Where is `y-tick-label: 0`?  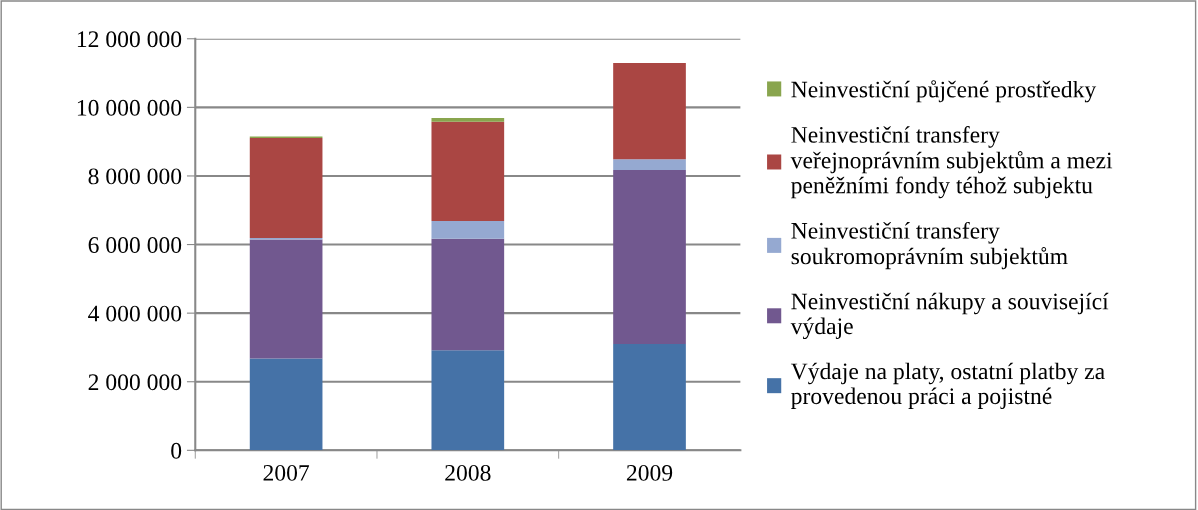 y-tick-label: 0 is located at coordinates (176, 450).